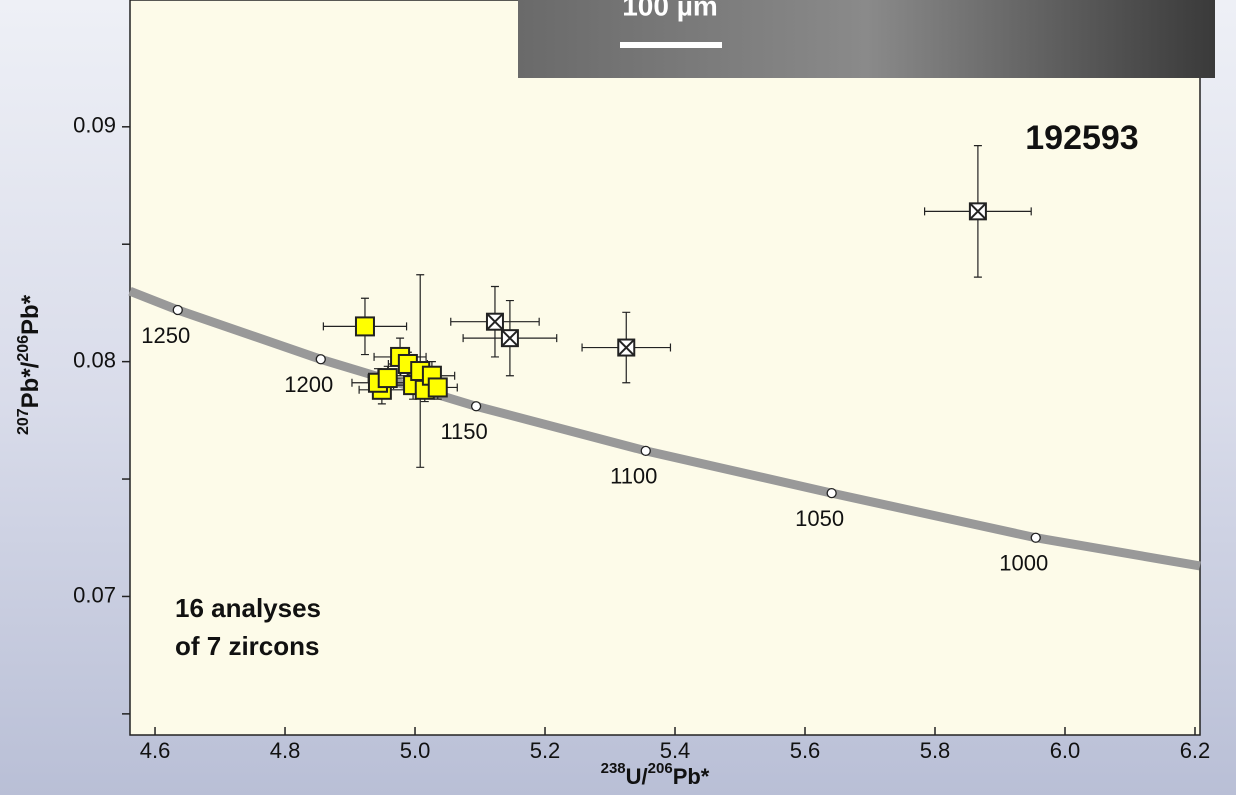 The width and height of the screenshot is (1236, 795). I want to click on age-label: 1050, so click(819, 518).